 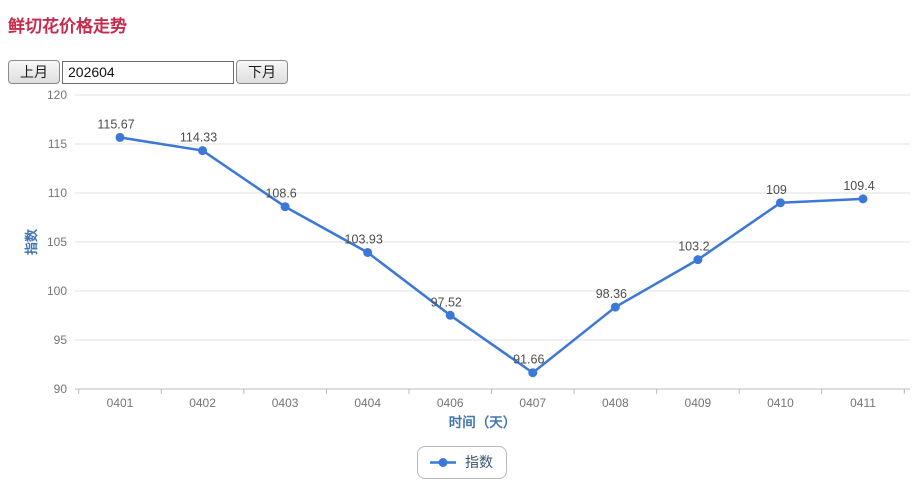 I want to click on x-tick-label: 0401, so click(x=120, y=403).